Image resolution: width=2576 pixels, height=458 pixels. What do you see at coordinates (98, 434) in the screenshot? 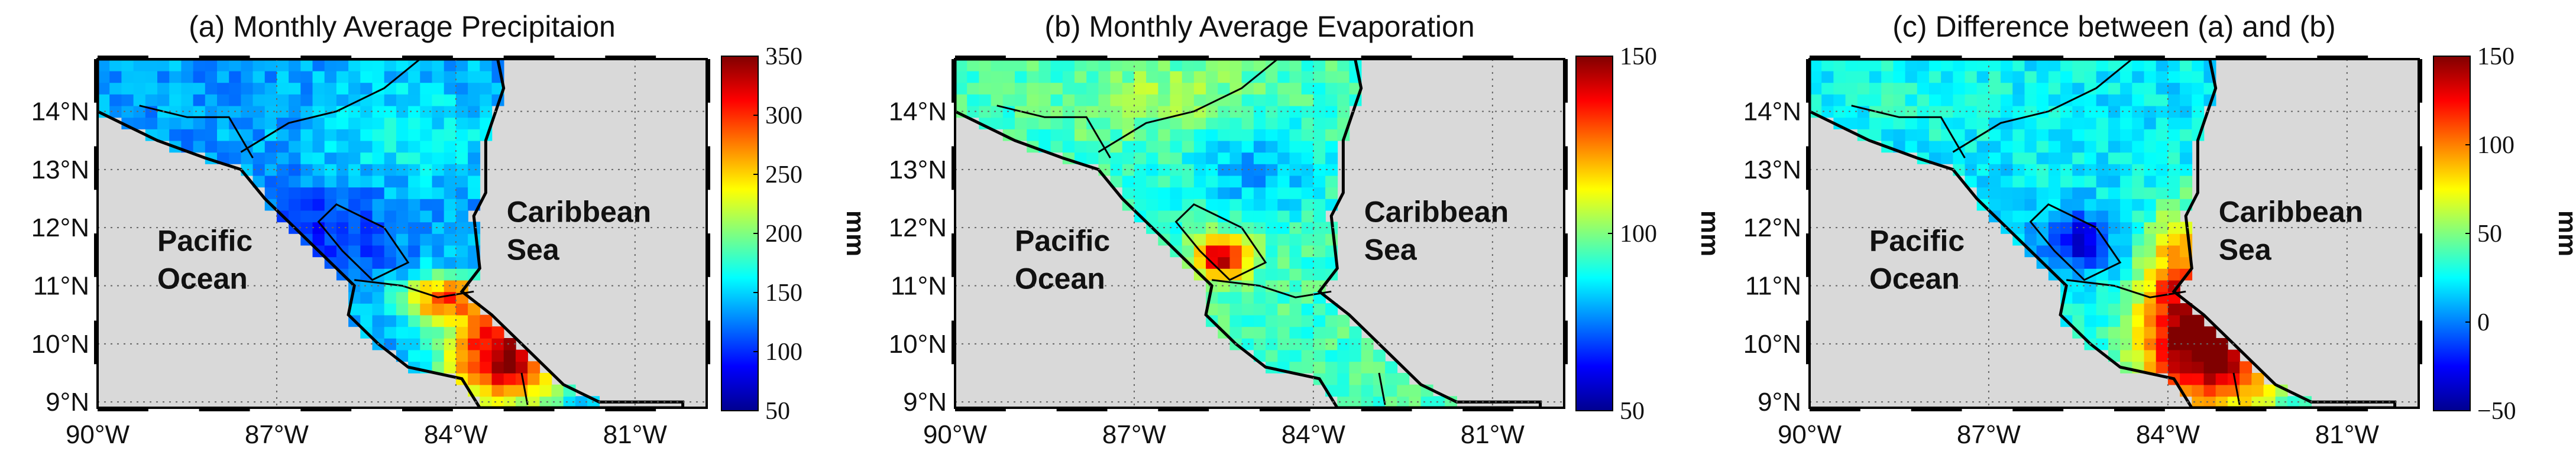
I see `lon-tick-label: 90°W` at bounding box center [98, 434].